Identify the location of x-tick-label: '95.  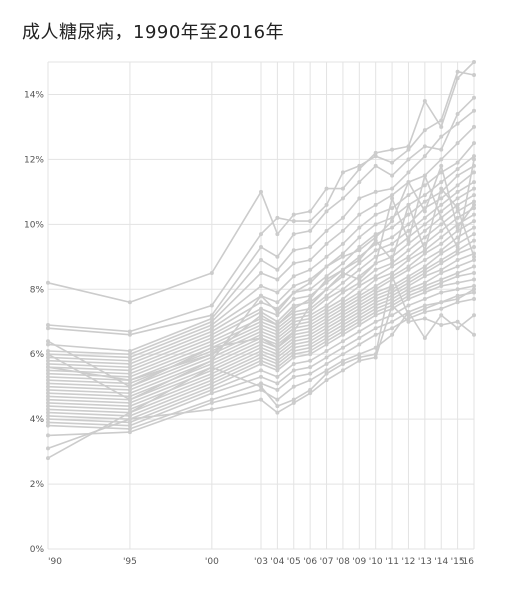
(130, 562).